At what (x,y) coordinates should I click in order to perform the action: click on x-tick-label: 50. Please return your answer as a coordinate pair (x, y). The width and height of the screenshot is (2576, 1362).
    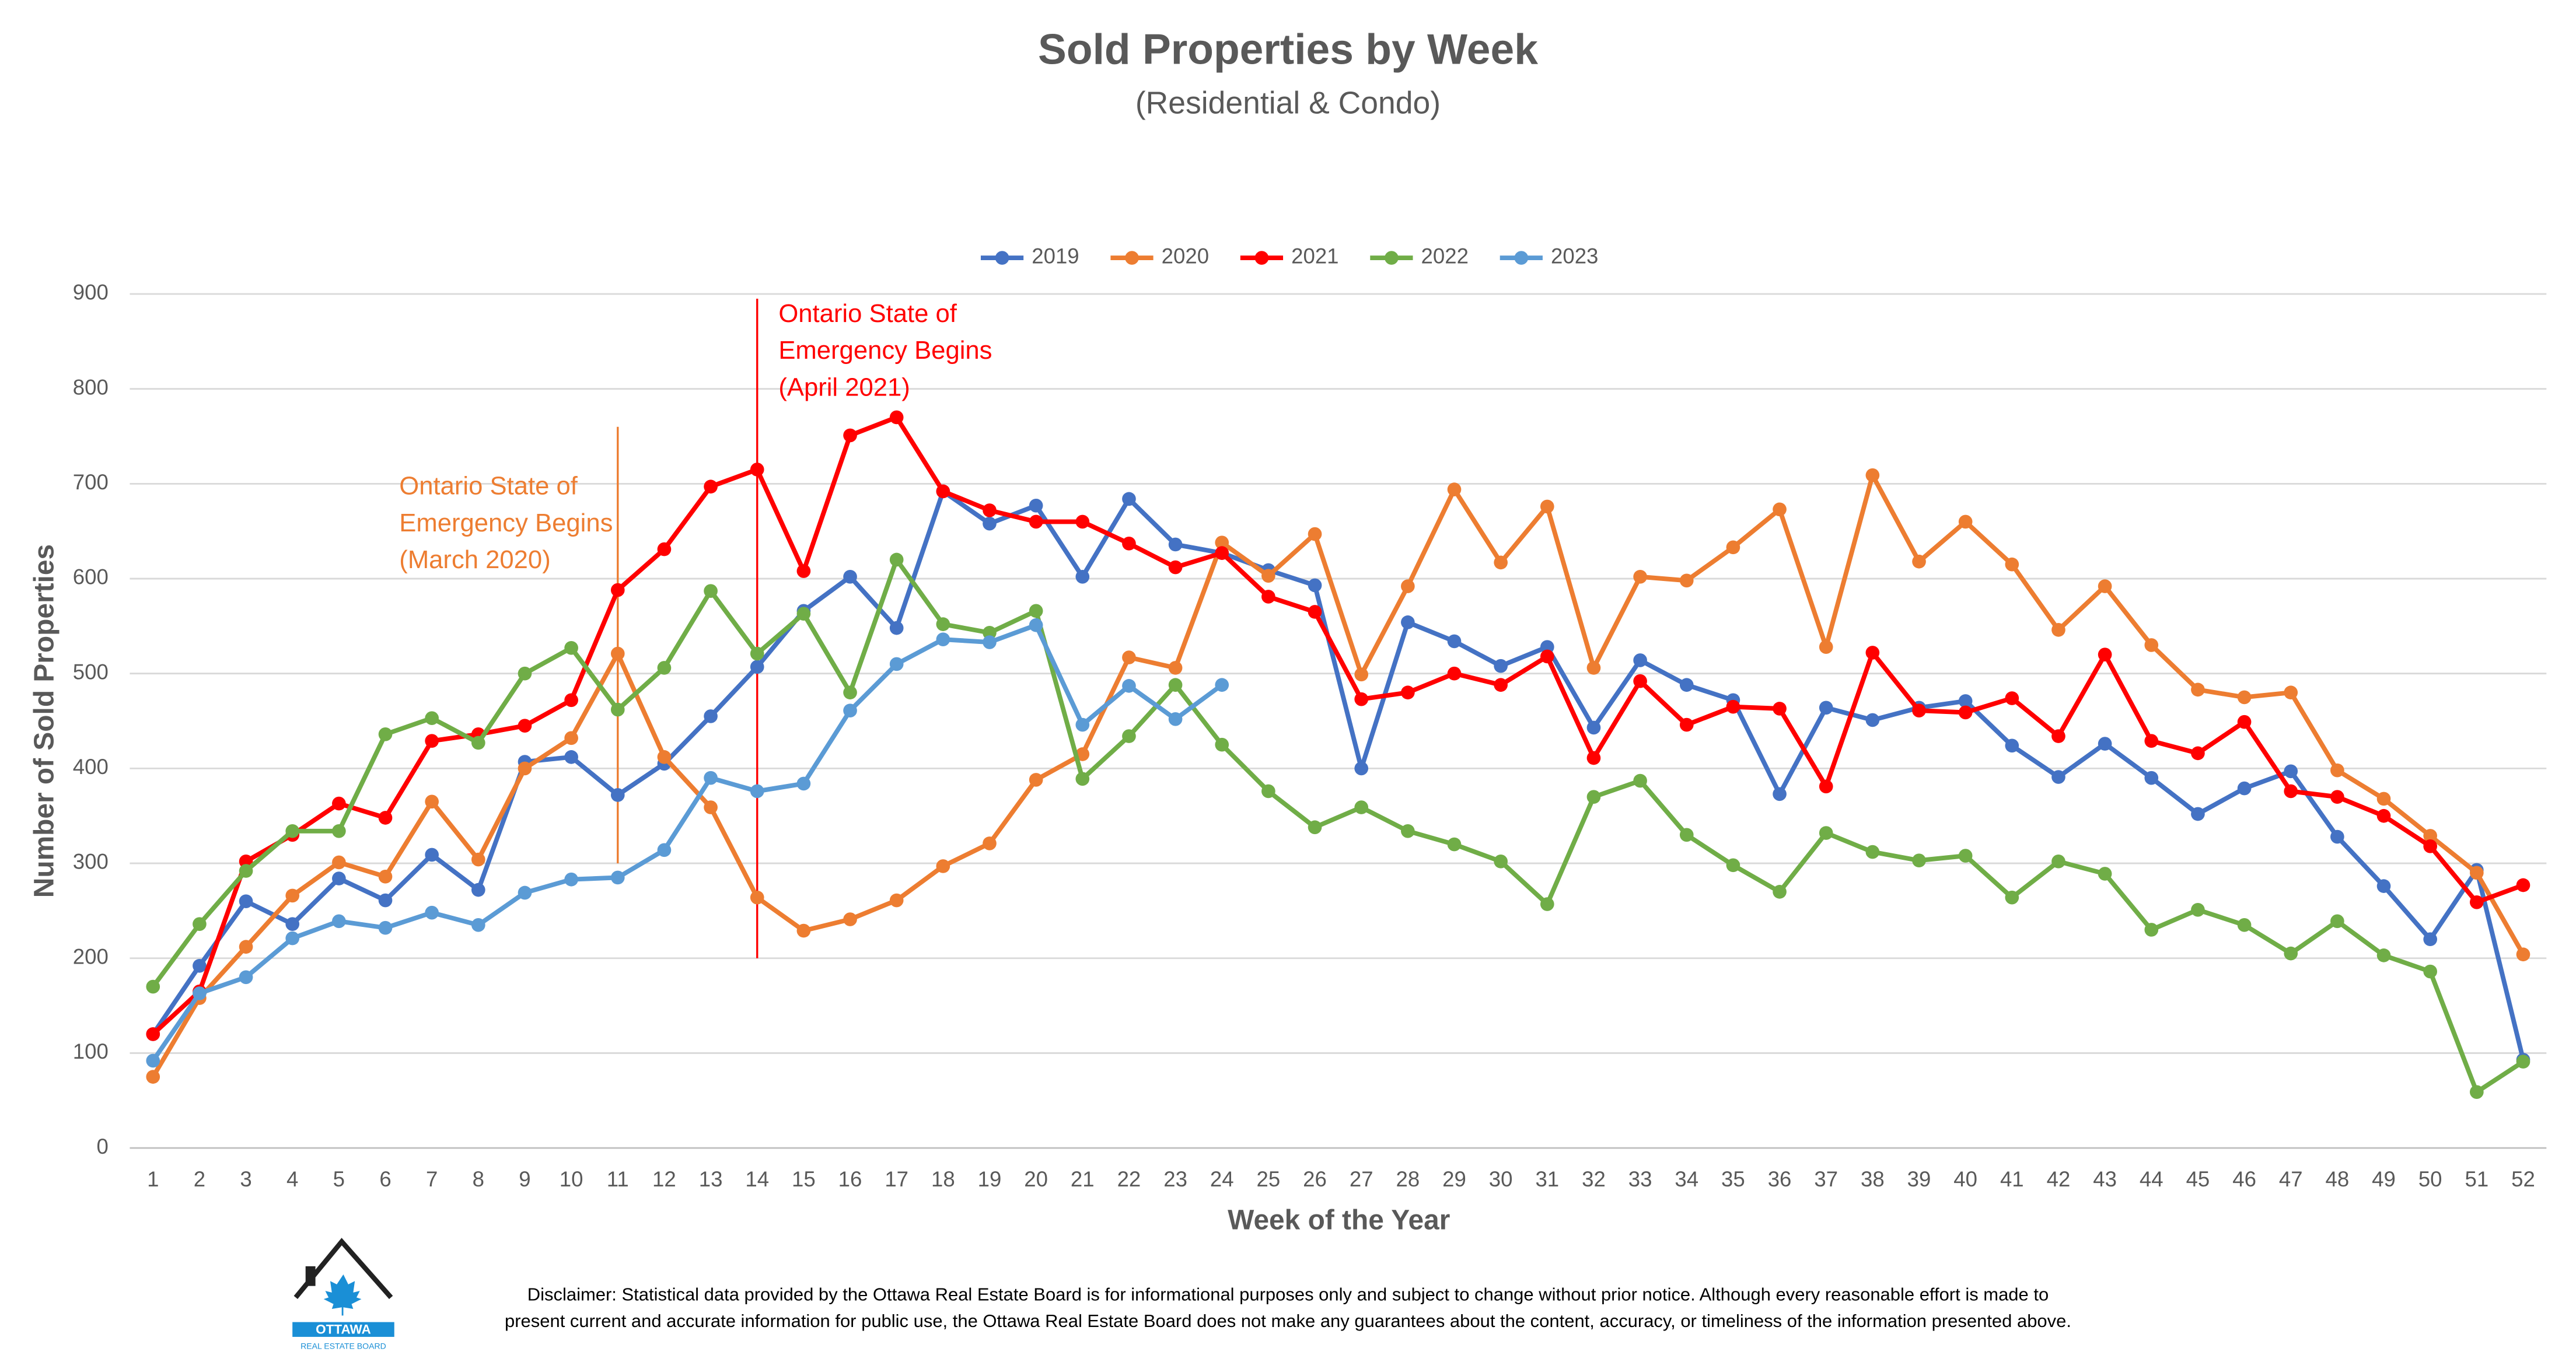
    Looking at the image, I should click on (2430, 1179).